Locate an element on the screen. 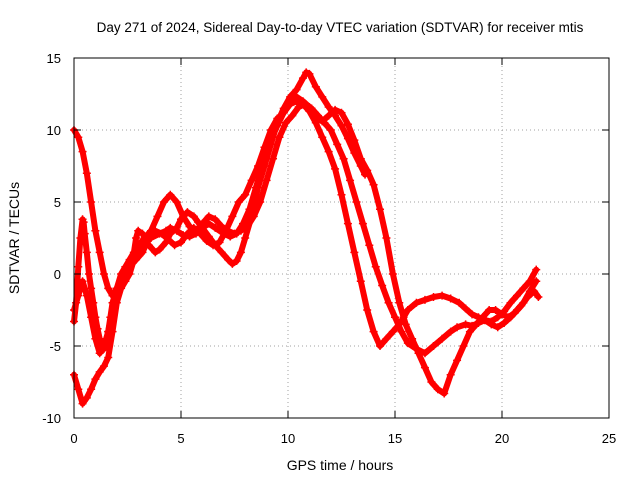  y-tick-label: -5 is located at coordinates (55, 346).